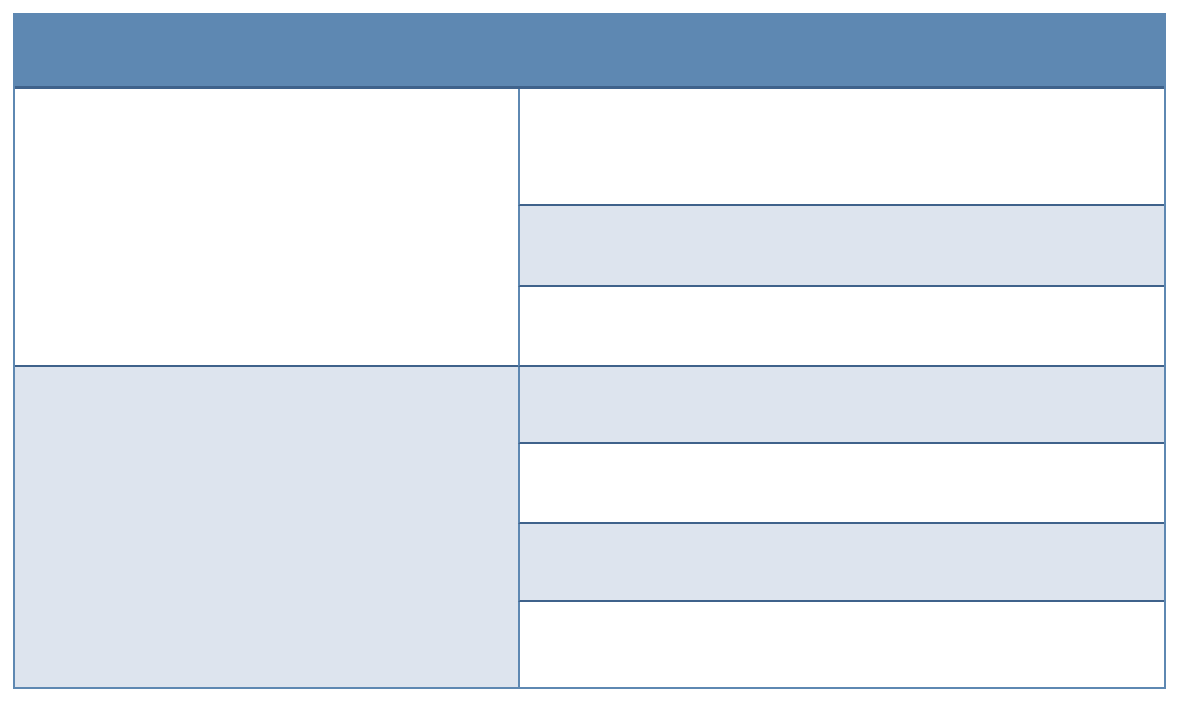 This screenshot has height=705, width=1178. I want to click on right-row-2-cell, so click(841, 246).